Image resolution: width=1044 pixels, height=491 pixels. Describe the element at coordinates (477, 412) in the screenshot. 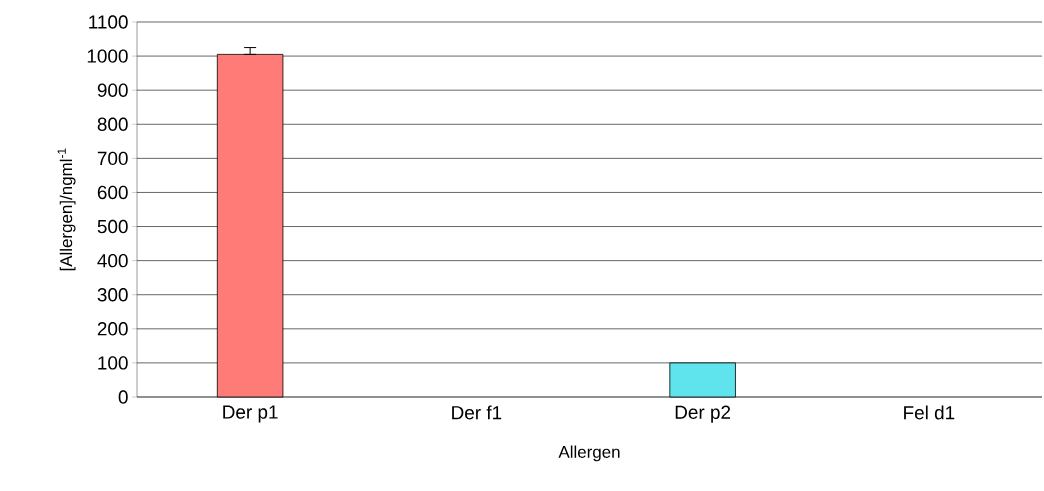

I see `x-tick-label: Der f1` at that location.